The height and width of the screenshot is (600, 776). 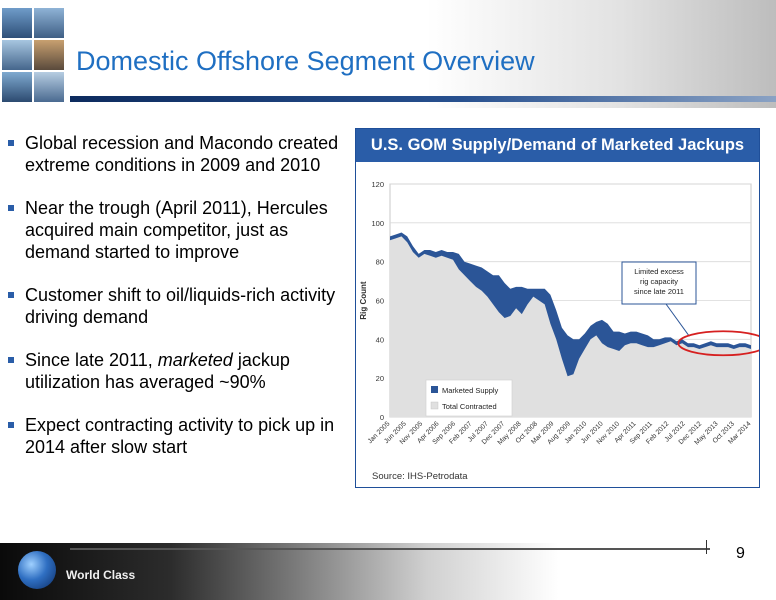 I want to click on y-tick-label: 60, so click(x=380, y=301).